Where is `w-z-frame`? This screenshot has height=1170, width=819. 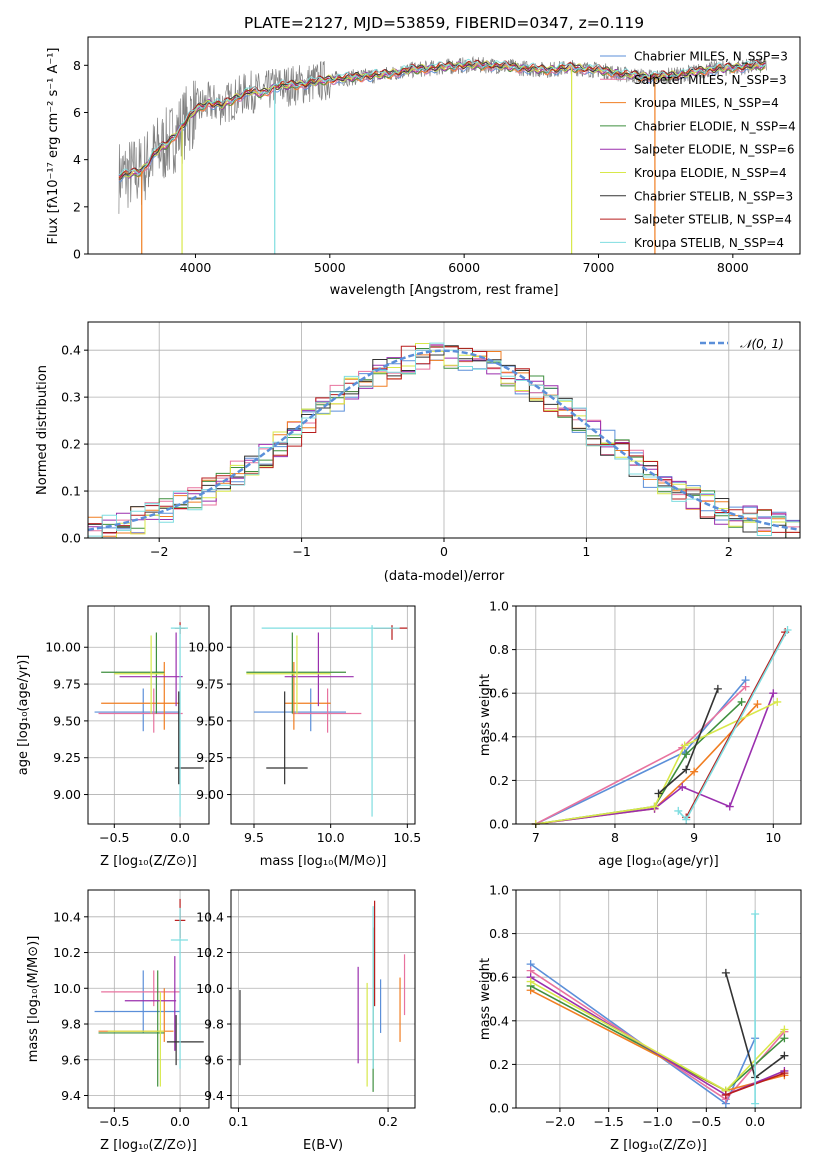 w-z-frame is located at coordinates (658, 999).